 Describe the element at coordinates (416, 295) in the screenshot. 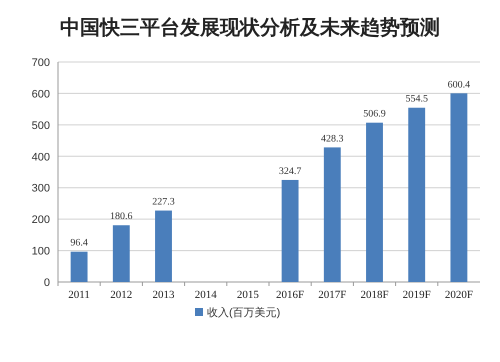

I see `x-tick-label: 2019F` at that location.